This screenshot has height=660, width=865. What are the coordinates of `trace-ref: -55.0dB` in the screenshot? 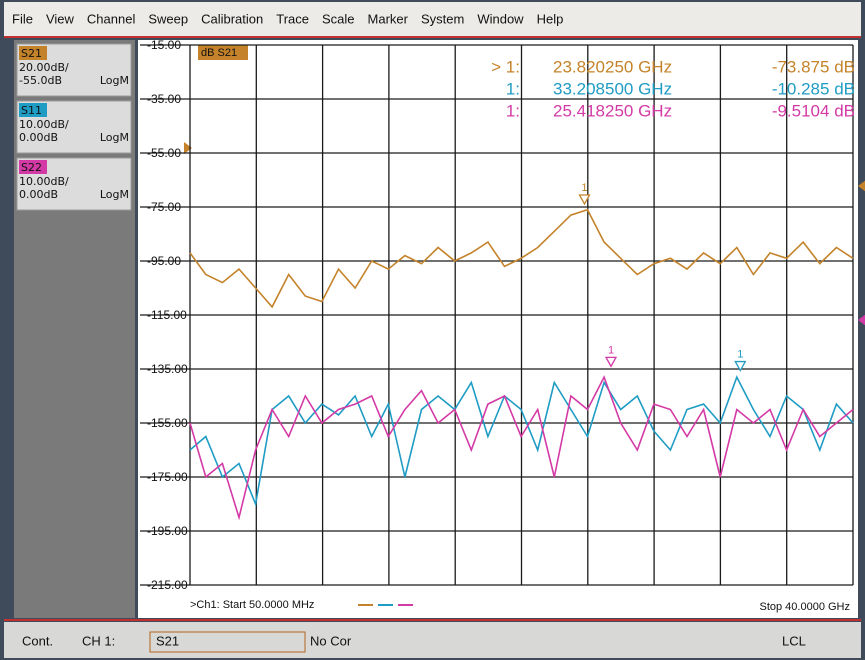 It's located at (40, 80).